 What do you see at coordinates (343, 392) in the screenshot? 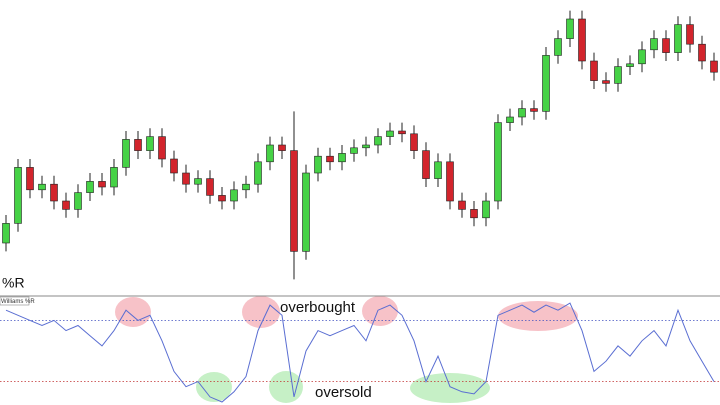
I see `level-label: oversold` at bounding box center [343, 392].